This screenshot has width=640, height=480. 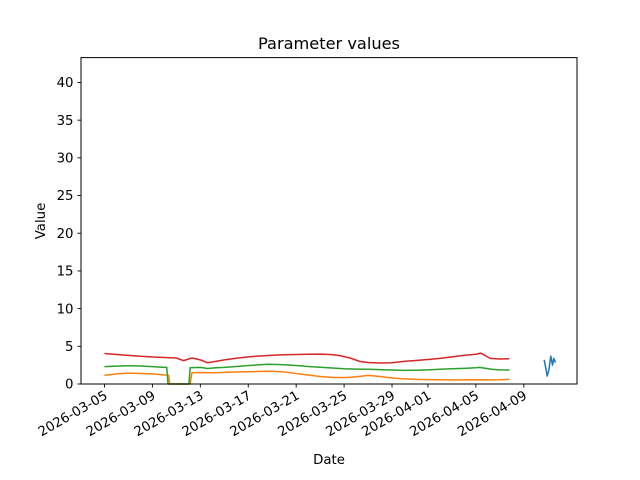 I want to click on y-tick-label: 15, so click(x=65, y=272).